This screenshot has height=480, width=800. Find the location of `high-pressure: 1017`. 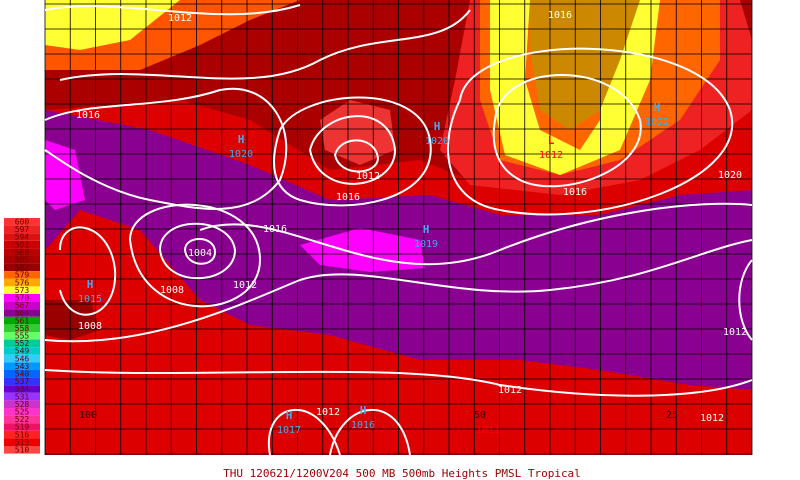

high-pressure: 1017 is located at coordinates (289, 430).